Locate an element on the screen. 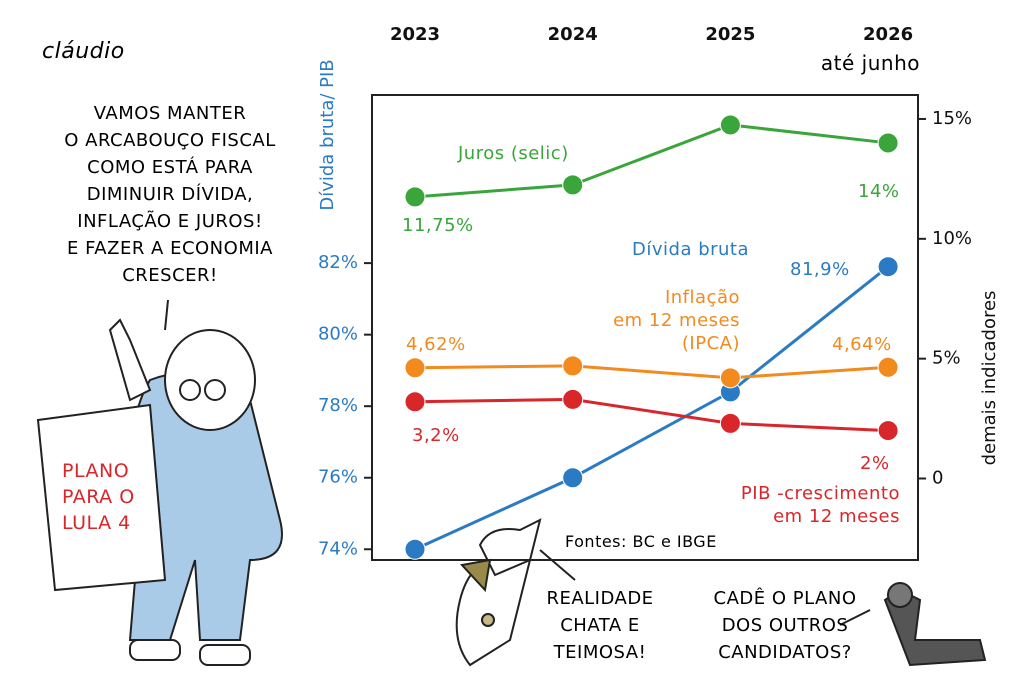 The image size is (1024, 683). x-tick-label: 2026 is located at coordinates (888, 34).